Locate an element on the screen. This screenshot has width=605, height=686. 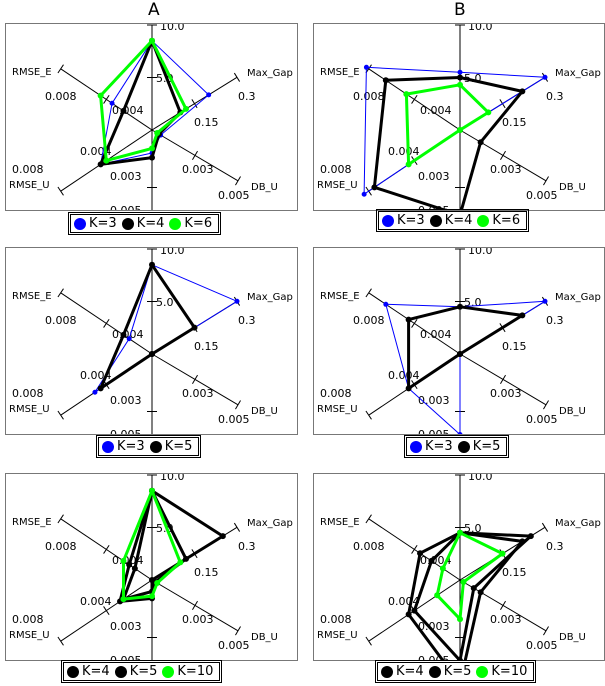
legend-label: K=10 is located at coordinates (195, 671).